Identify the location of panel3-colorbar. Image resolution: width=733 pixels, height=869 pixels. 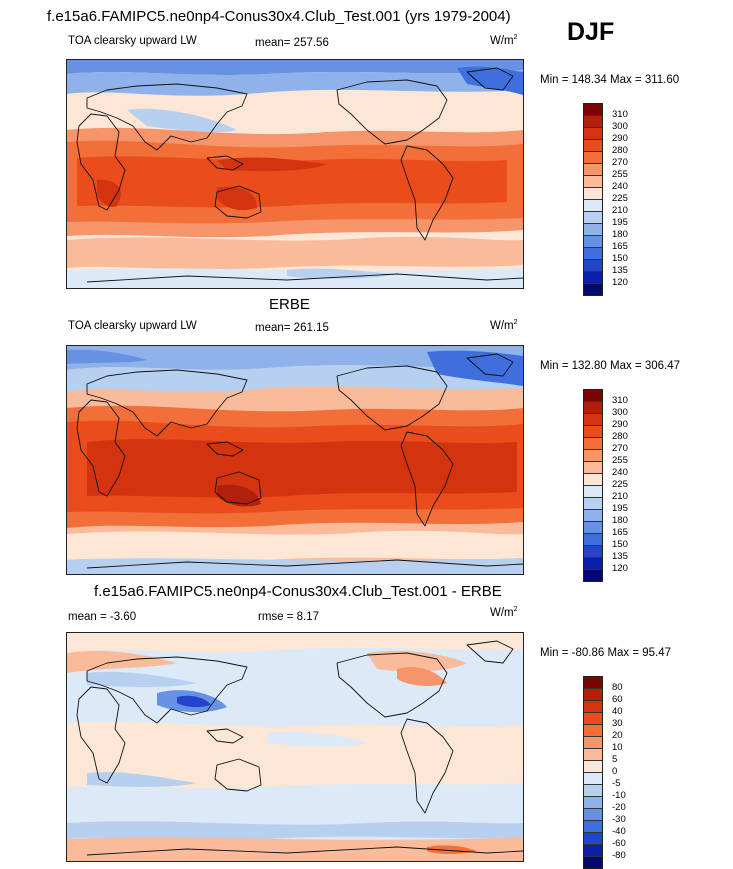
(593, 772).